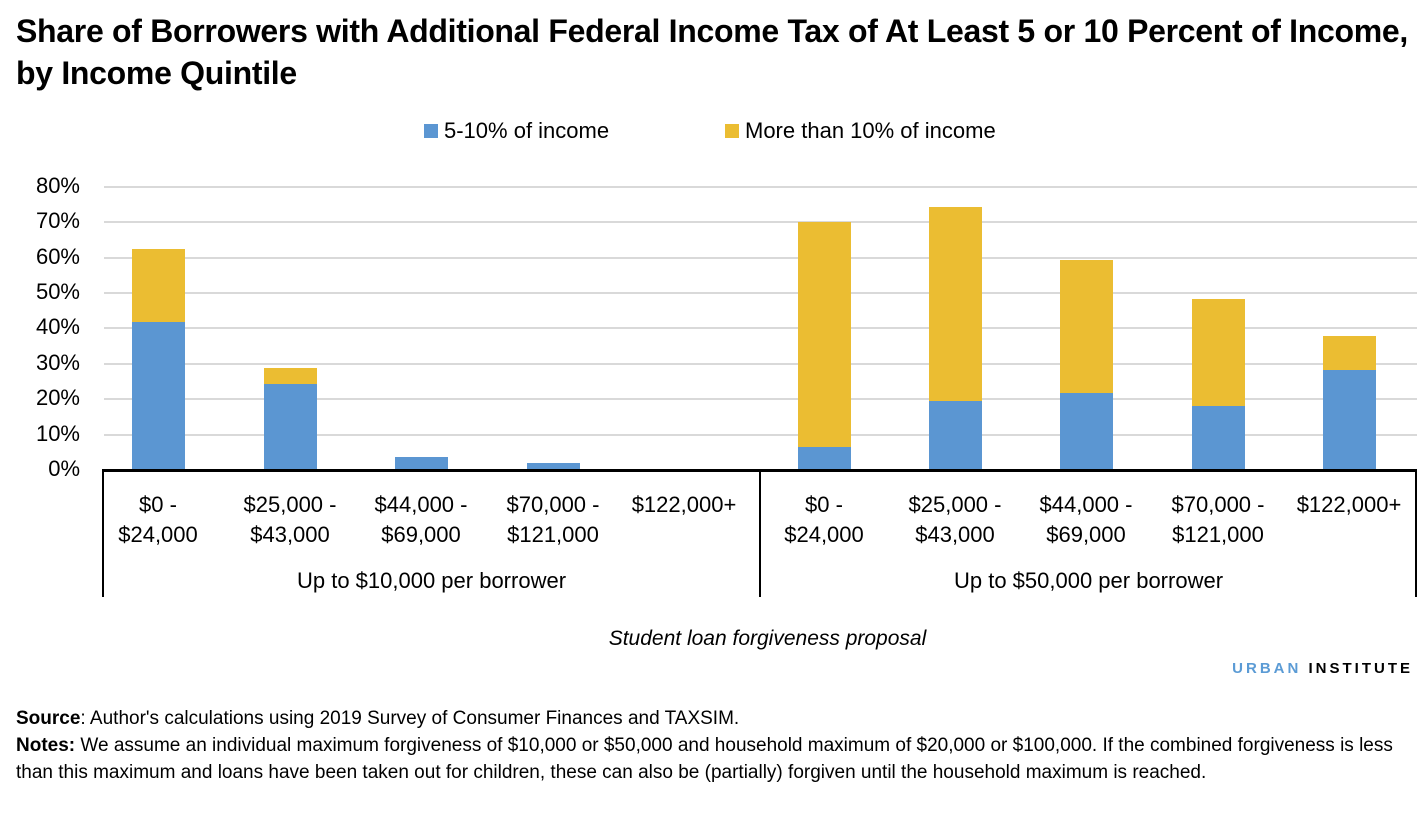 Image resolution: width=1427 pixels, height=820 pixels. I want to click on group-label: Up to $10,000 per borrower, so click(431, 580).